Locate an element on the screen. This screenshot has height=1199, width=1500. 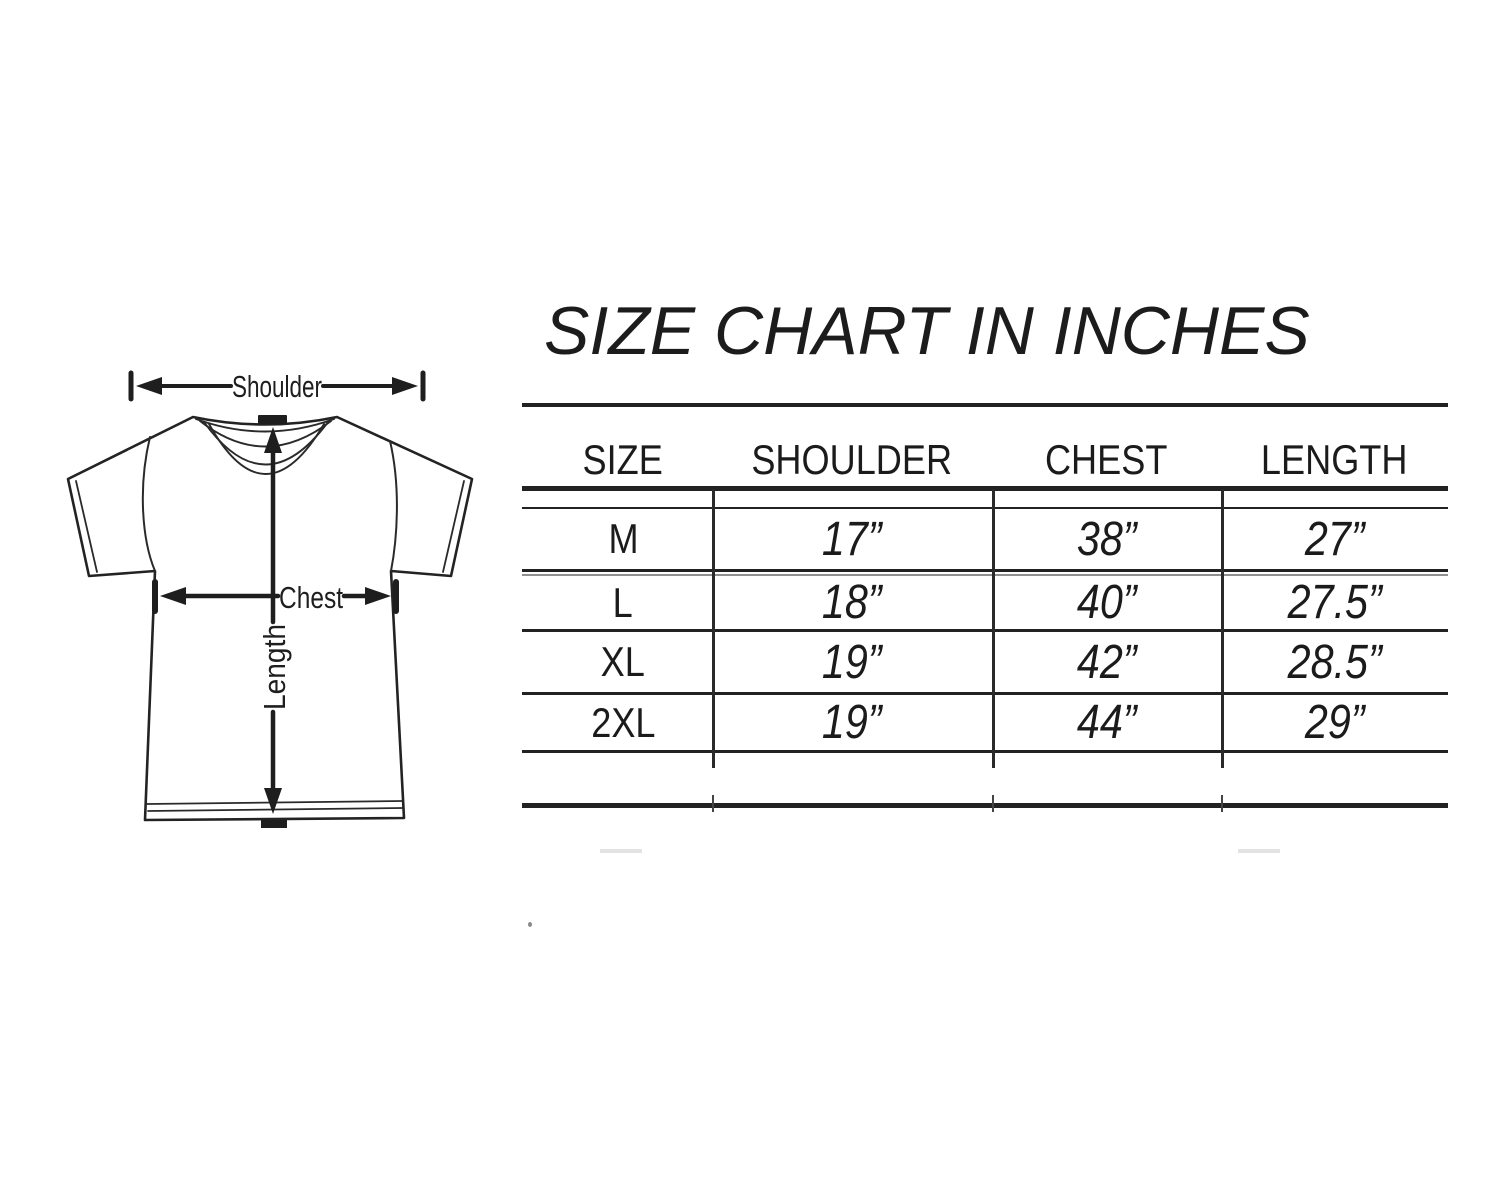
table-bottom-rule is located at coordinates (985, 805).